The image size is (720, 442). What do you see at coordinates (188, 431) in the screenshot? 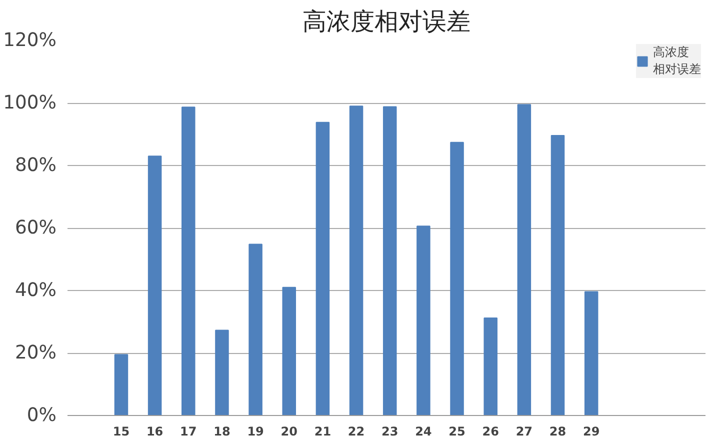
I see `x-tick-label: 17` at bounding box center [188, 431].